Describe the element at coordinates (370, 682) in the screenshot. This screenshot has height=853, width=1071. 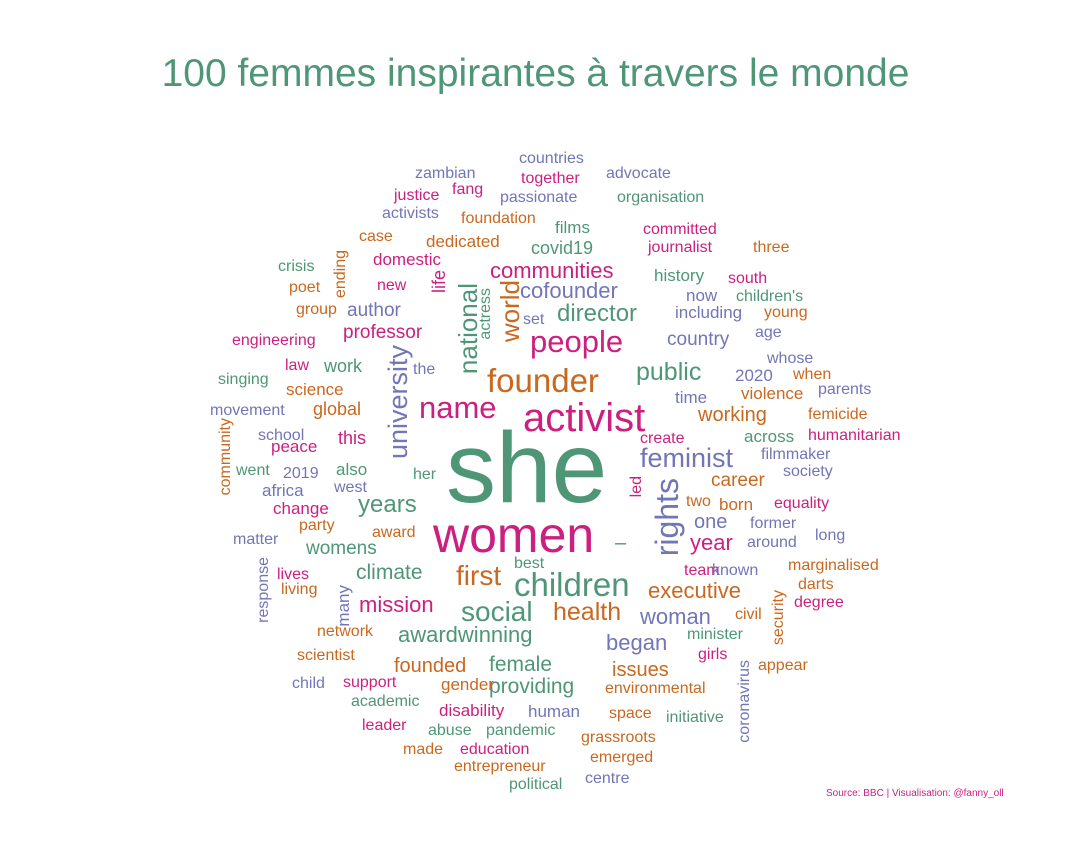
I see `word-89: support` at that location.